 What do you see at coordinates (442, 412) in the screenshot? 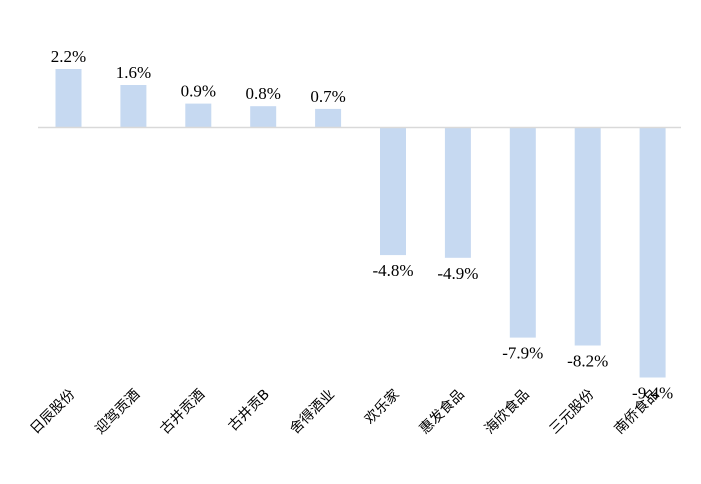
I see `category-label-7: 惠发食品` at bounding box center [442, 412].